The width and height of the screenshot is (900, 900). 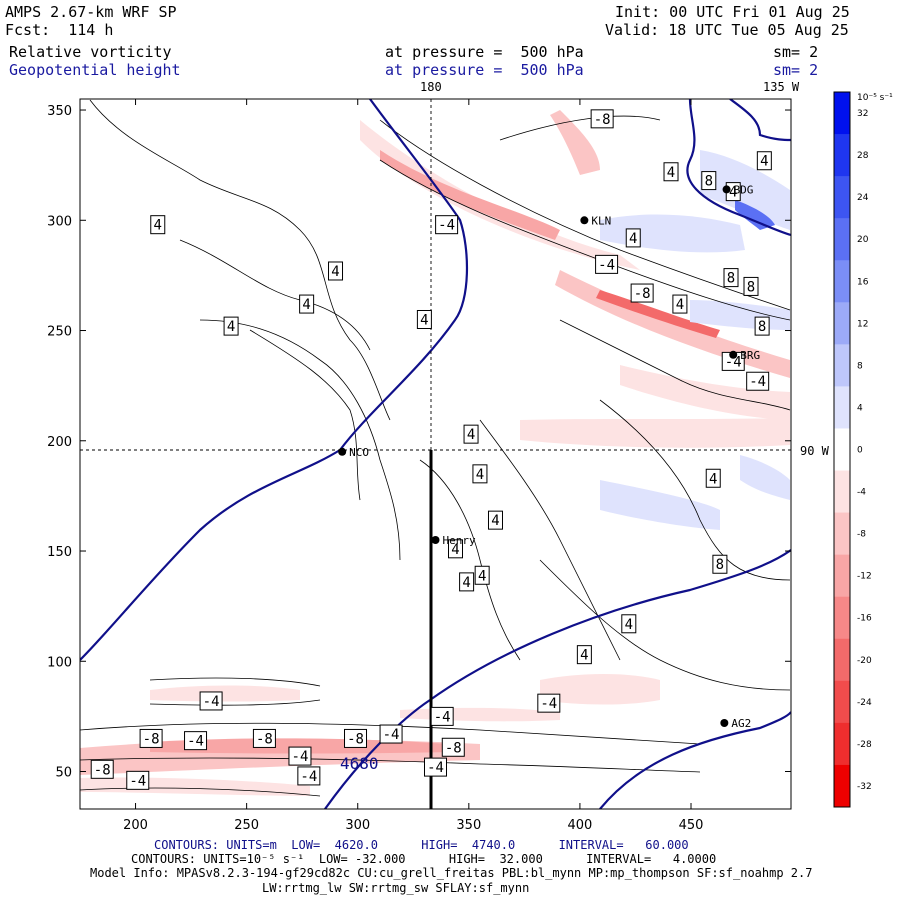 What do you see at coordinates (135, 825) in the screenshot?
I see `x-tick-label: 200` at bounding box center [135, 825].